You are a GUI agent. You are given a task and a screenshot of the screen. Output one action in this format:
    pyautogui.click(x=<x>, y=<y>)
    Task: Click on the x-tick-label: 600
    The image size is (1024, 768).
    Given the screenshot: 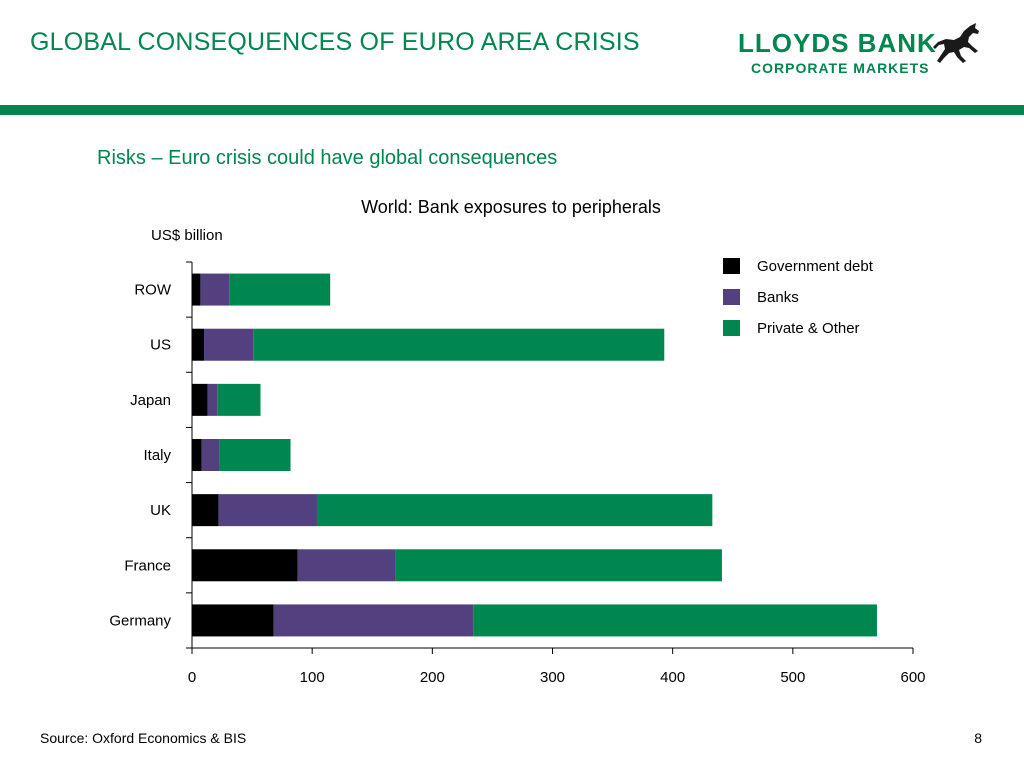 What is the action you would take?
    pyautogui.click(x=912, y=677)
    